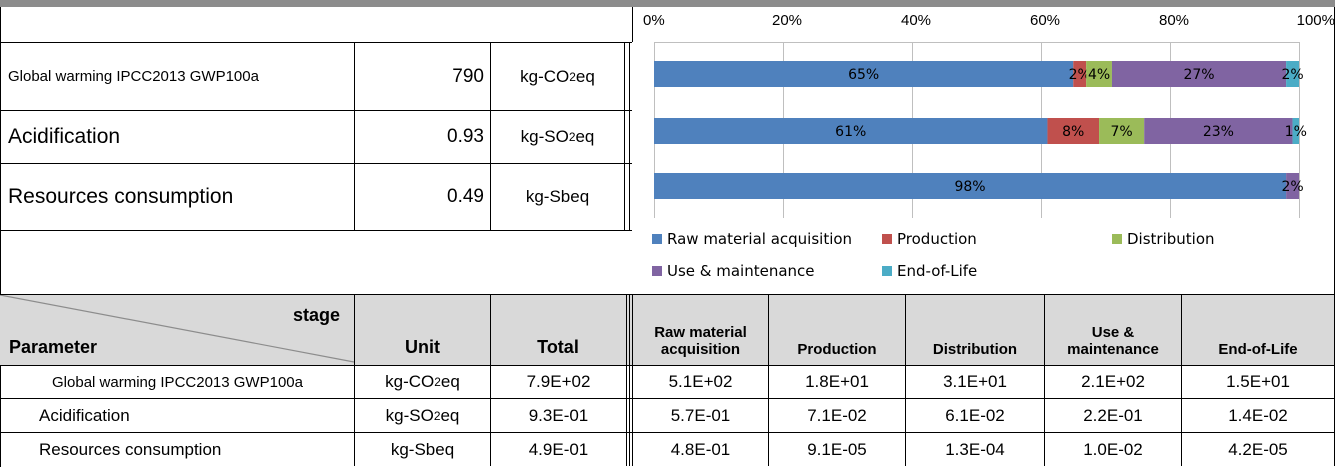 The image size is (1335, 467). Describe the element at coordinates (1258, 381) in the screenshot. I see `table-cell: 1.5E+01` at that location.